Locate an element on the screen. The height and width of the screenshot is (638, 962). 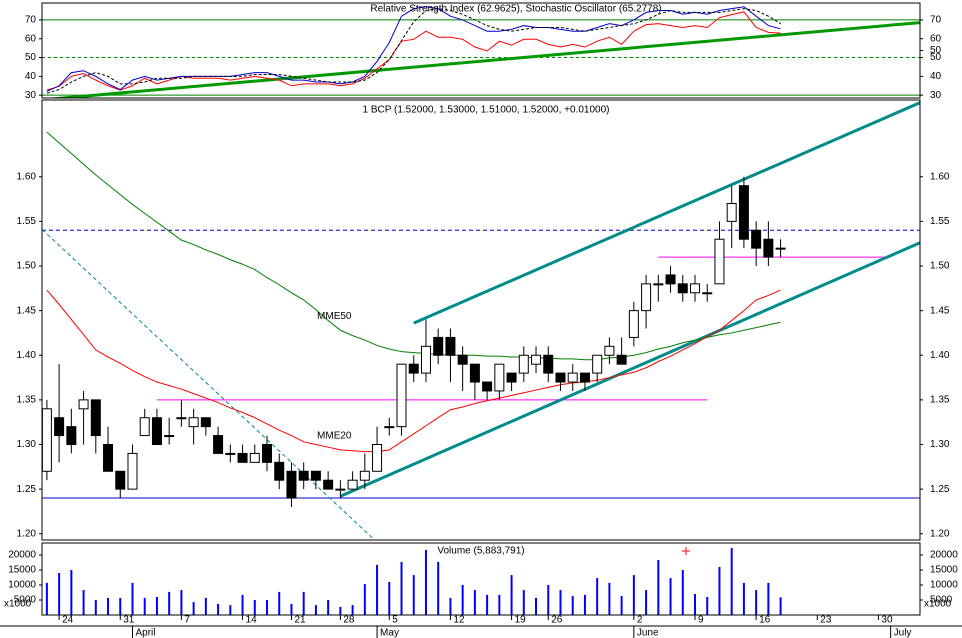
y-tick-label: 1.25 is located at coordinates (27, 489).